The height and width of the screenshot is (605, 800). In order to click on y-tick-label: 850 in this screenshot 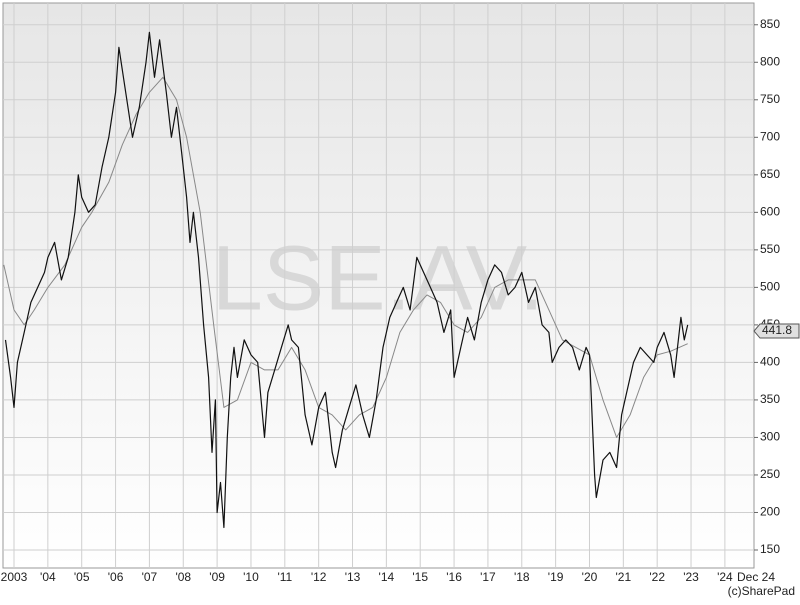, I will do `click(770, 24)`.